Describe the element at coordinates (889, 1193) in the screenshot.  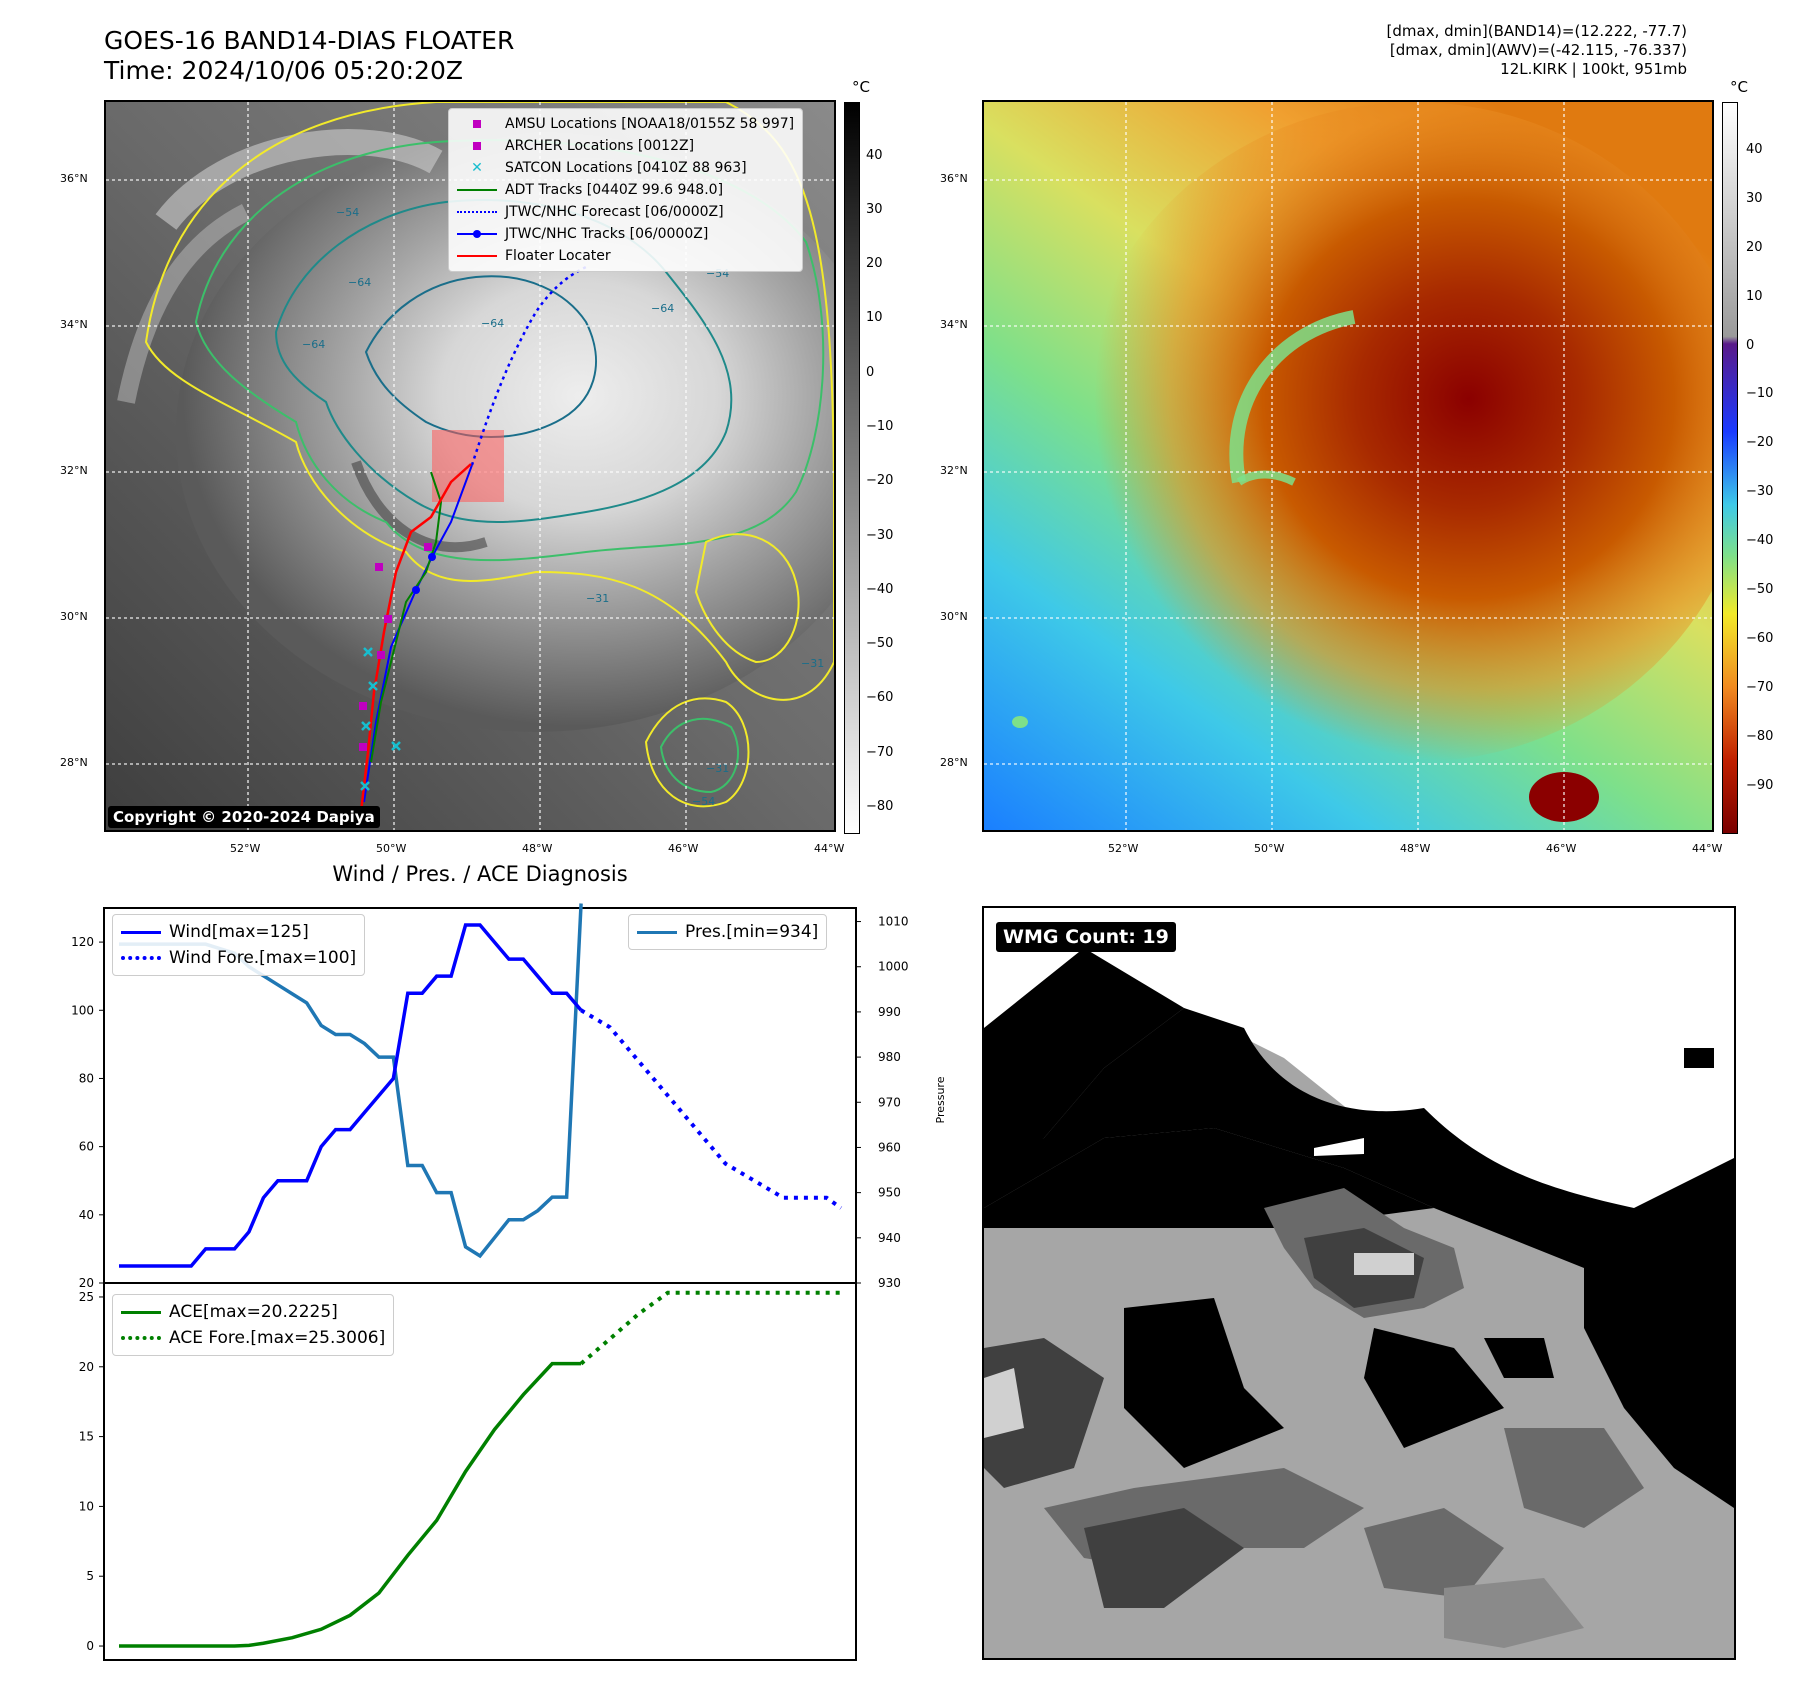
I see `pressure-tick-label: 950` at that location.